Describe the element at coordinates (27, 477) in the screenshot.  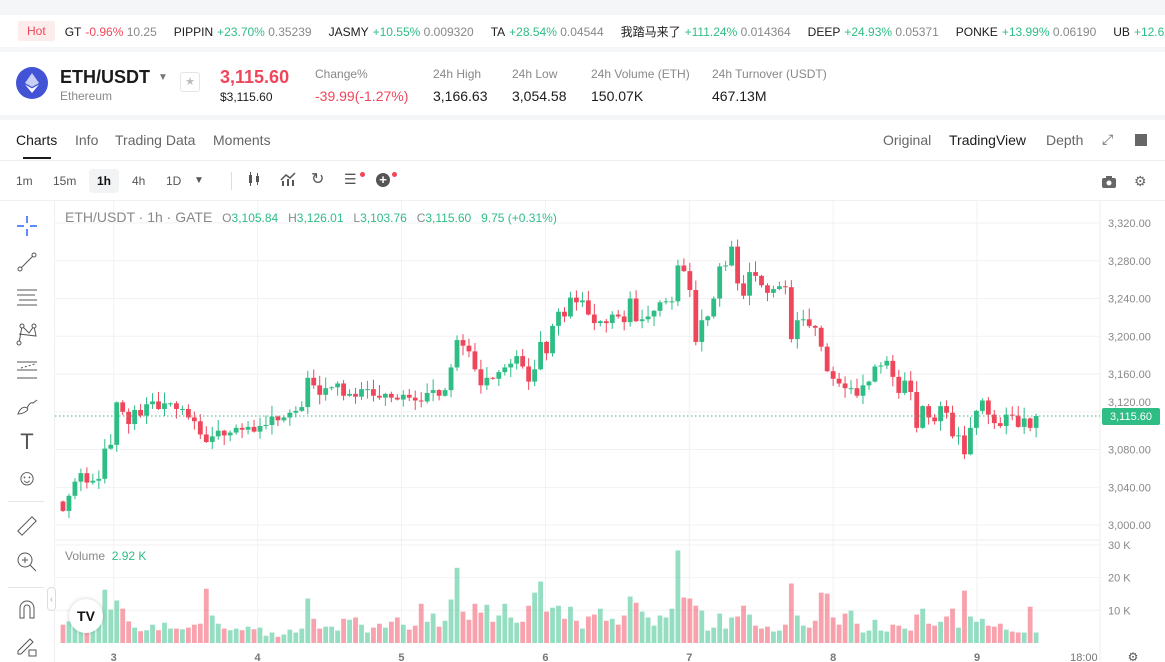
I see `emoji-icon: ☺` at that location.